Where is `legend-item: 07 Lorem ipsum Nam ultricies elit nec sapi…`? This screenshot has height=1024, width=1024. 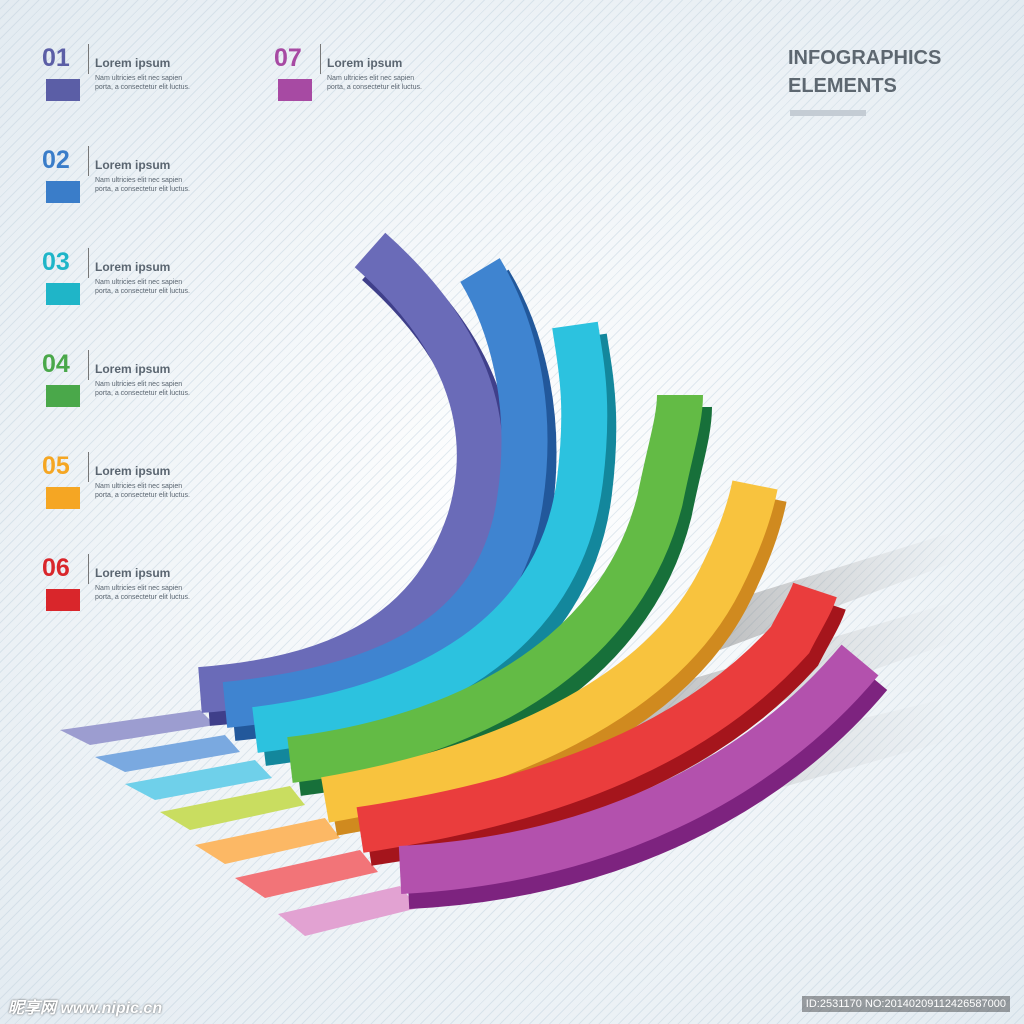
legend-item: 07 Lorem ipsum Nam ultricies elit nec sapi… is located at coordinates (374, 79).